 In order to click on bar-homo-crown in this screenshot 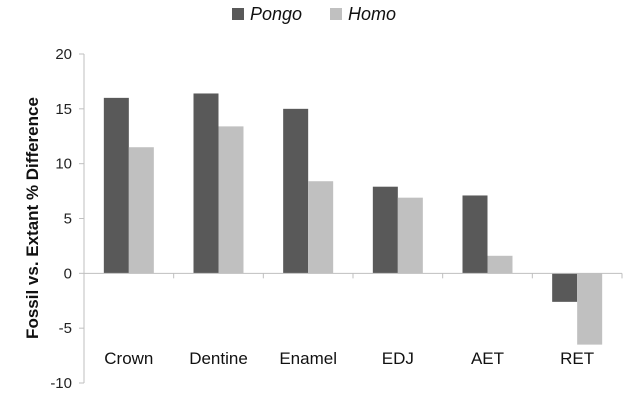, I will do `click(141, 210)`.